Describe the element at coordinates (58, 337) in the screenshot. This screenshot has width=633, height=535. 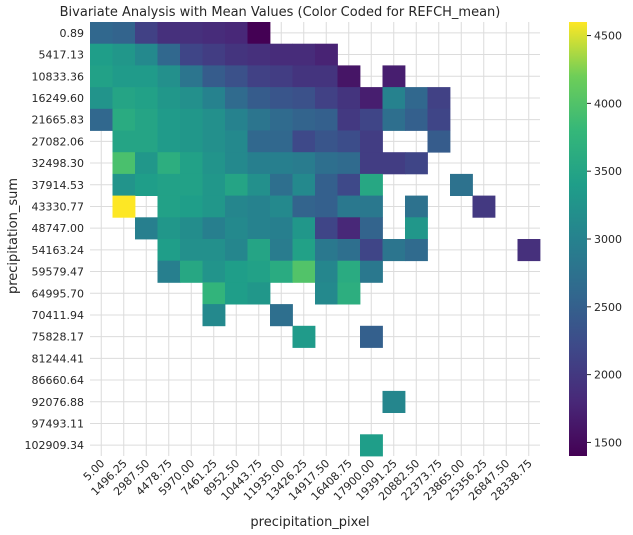
I see `y-tick-label: 75828.17` at that location.